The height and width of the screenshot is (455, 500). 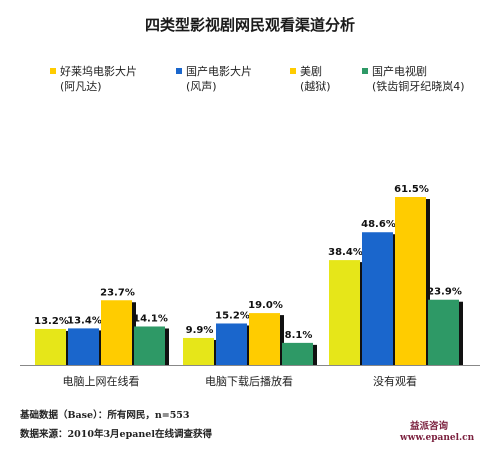 I want to click on bar-download-domestic-film, so click(x=231, y=344).